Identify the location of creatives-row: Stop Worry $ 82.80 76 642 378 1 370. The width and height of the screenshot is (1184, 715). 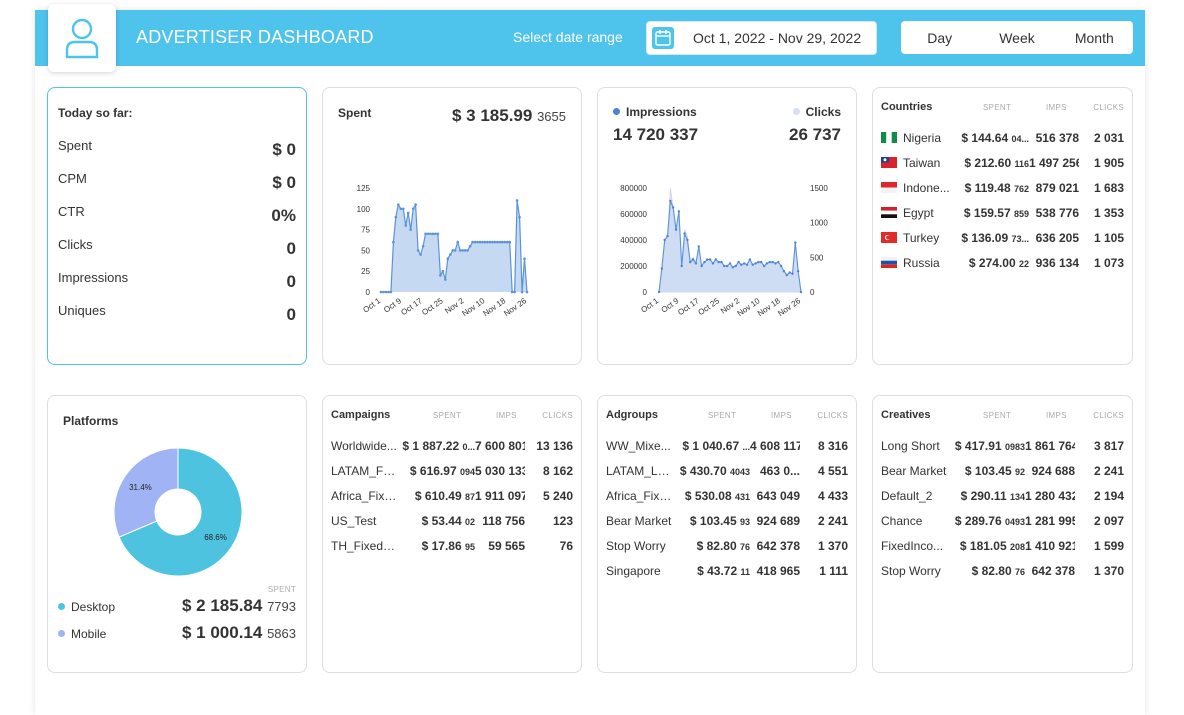
(1002, 574).